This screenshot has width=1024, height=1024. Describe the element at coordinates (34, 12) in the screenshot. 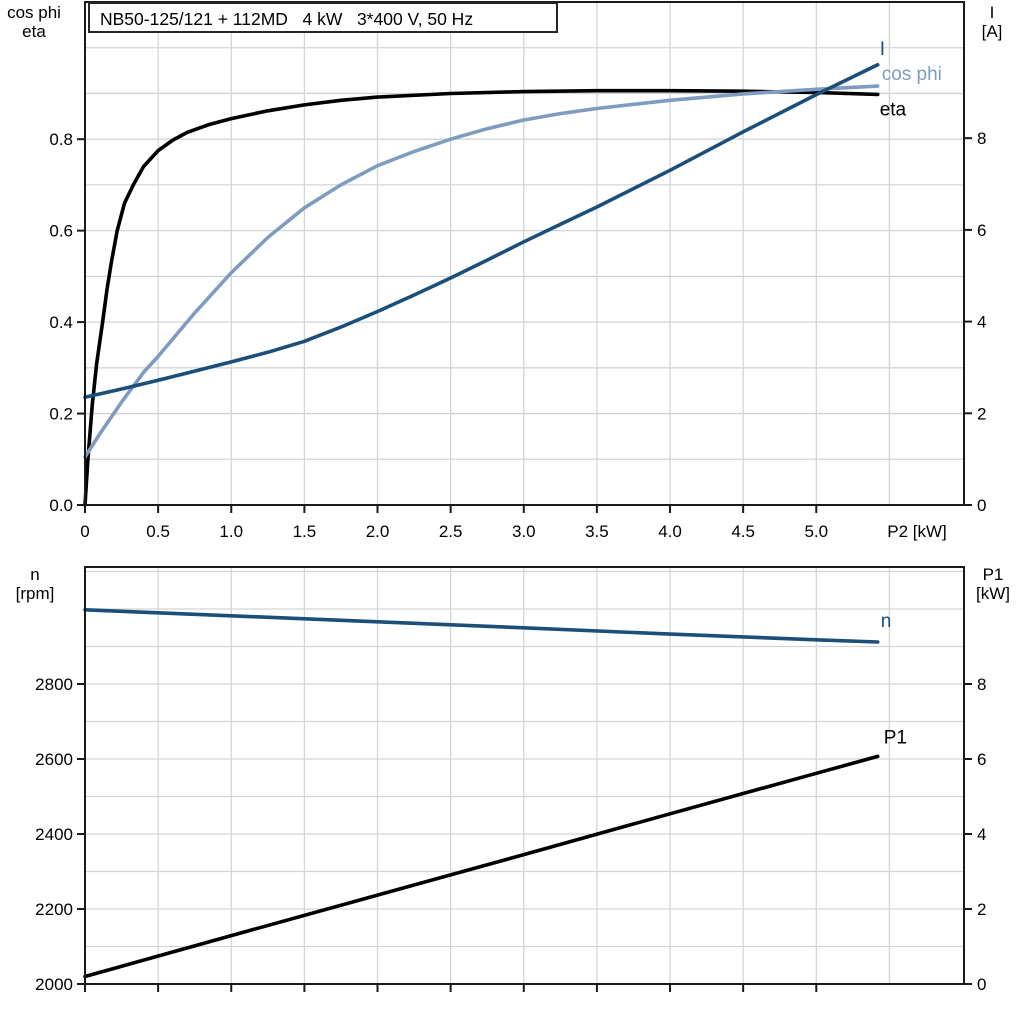

I see `left-axis-header-line-cosphi: cos phi` at that location.